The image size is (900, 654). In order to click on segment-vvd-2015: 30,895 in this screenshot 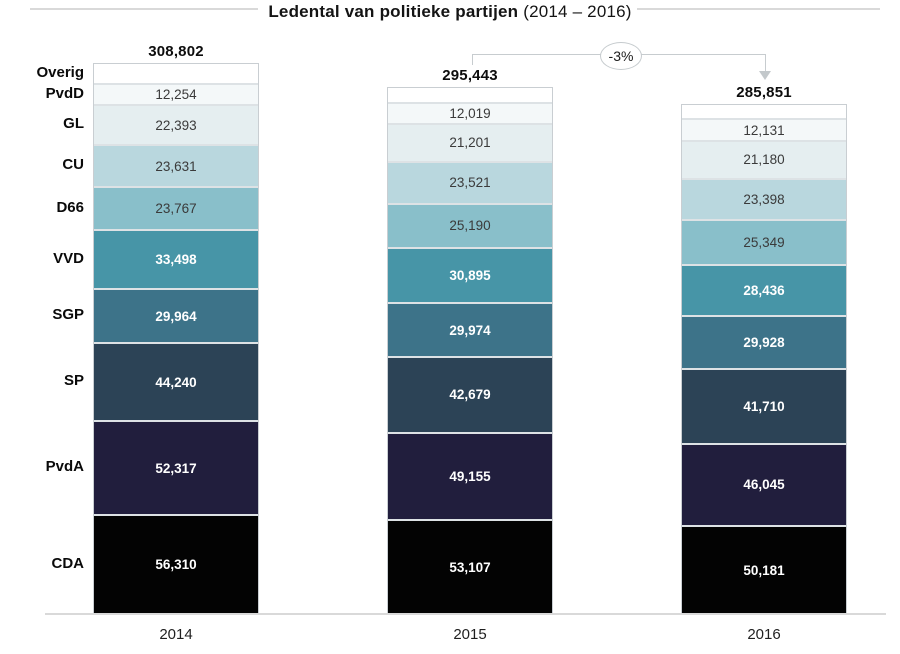, I will do `click(470, 275)`.